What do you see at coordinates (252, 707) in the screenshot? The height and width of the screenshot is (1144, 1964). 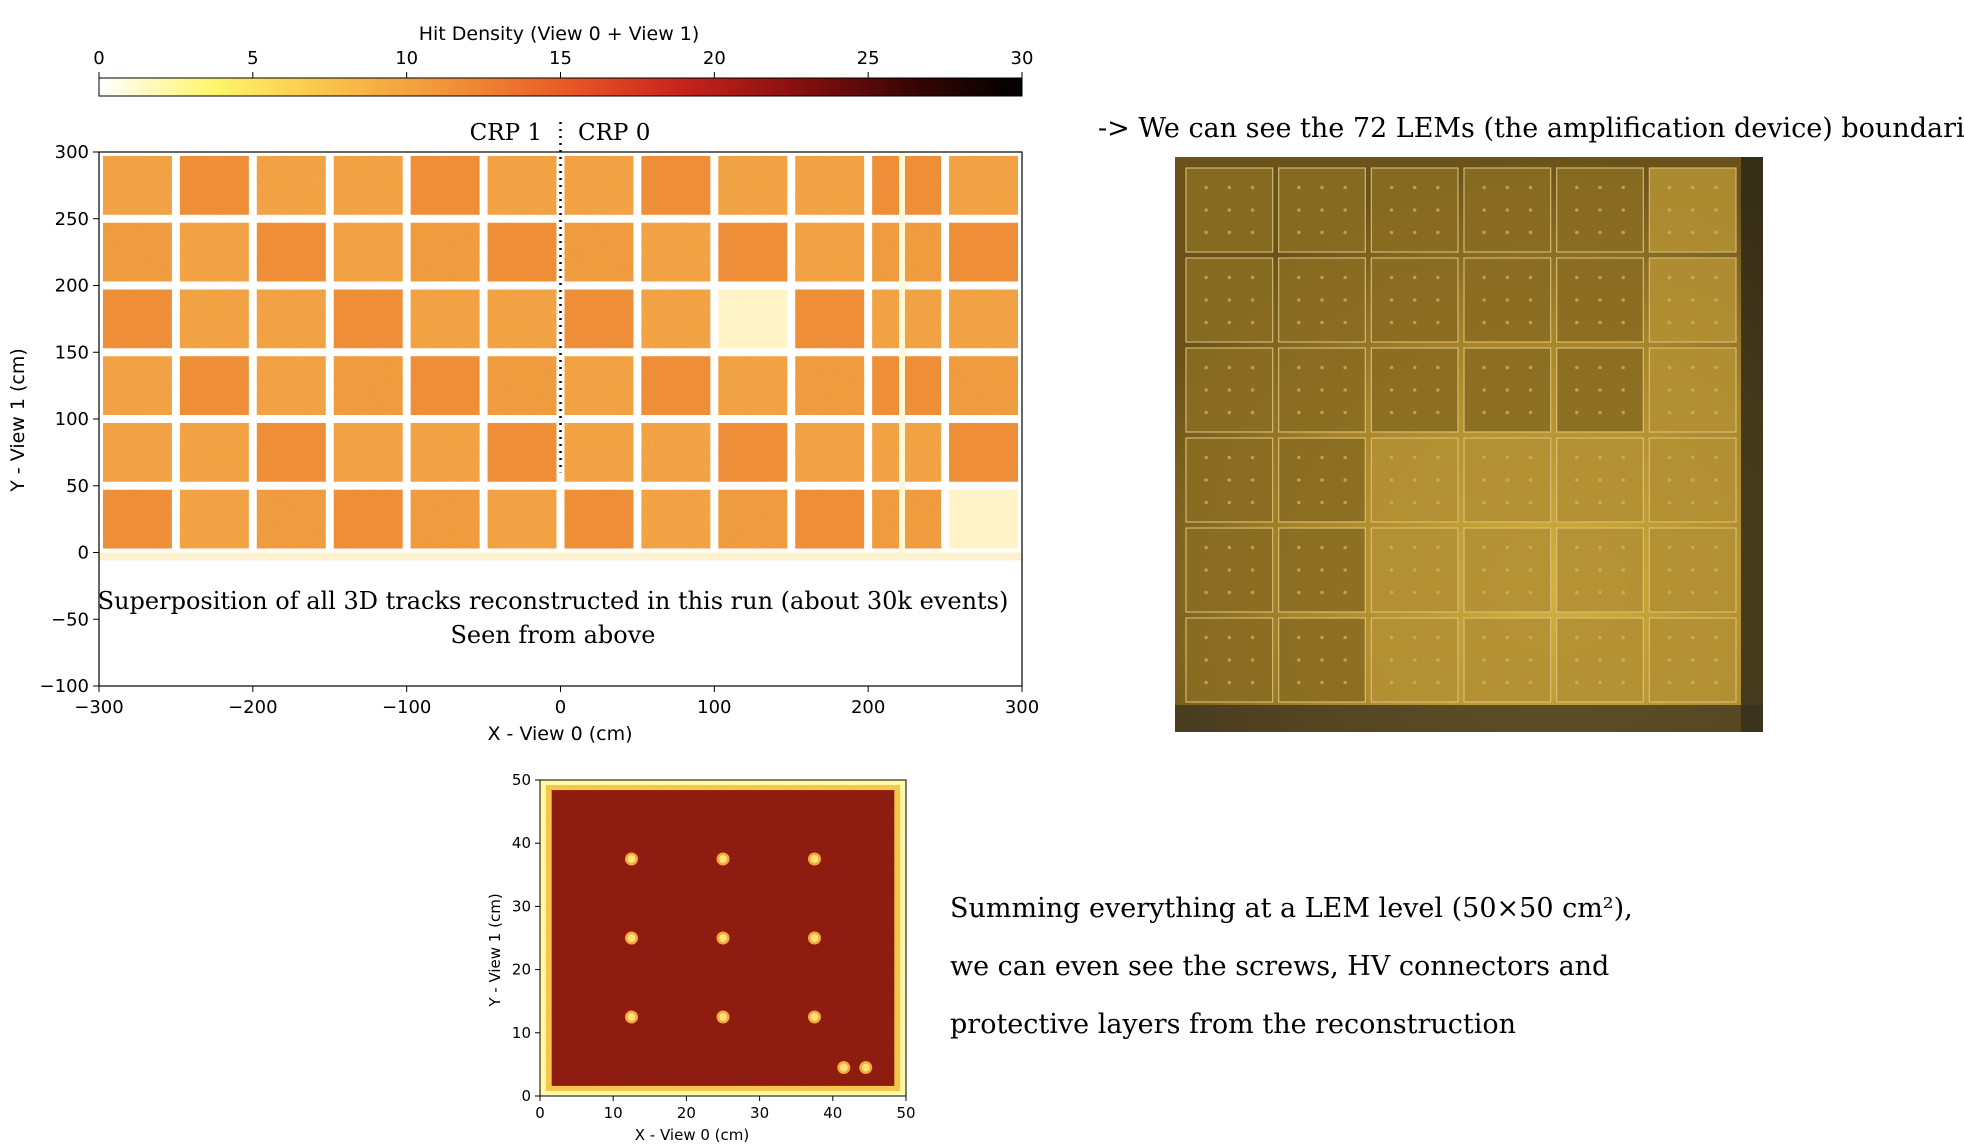 I see `x-tick-label: −200` at bounding box center [252, 707].